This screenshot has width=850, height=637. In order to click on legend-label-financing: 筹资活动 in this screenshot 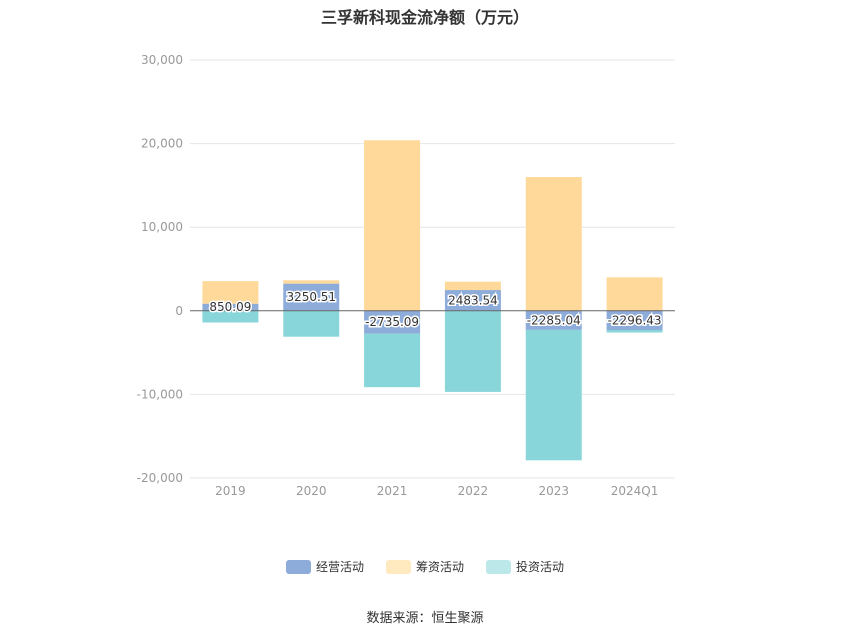, I will do `click(439, 567)`.